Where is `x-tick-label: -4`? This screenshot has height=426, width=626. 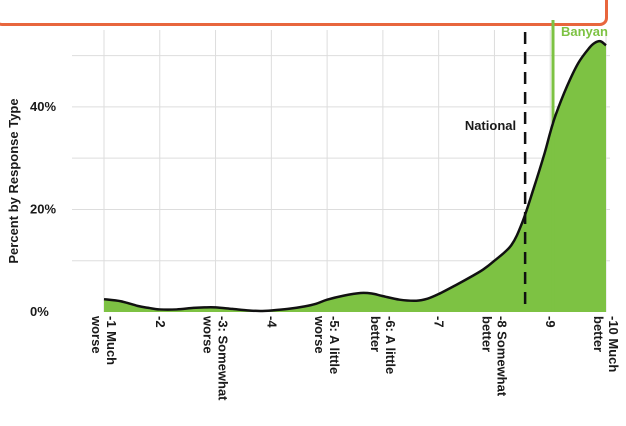
x-tick-label: -4 is located at coordinates (271, 322).